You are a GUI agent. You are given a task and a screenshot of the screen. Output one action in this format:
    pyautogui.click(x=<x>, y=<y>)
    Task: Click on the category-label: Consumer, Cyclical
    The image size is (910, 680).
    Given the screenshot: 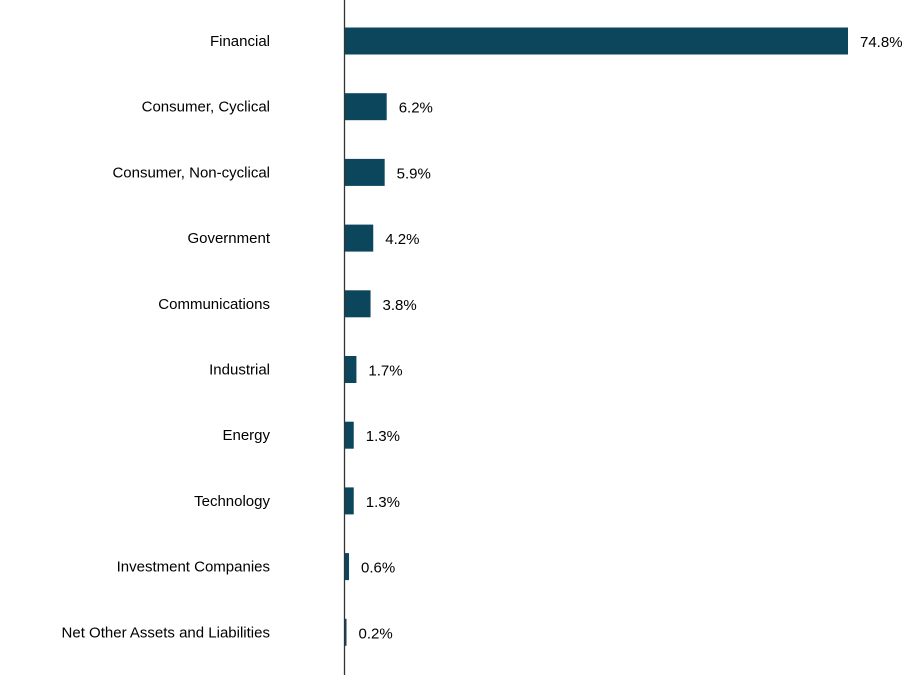 What is the action you would take?
    pyautogui.click(x=206, y=107)
    